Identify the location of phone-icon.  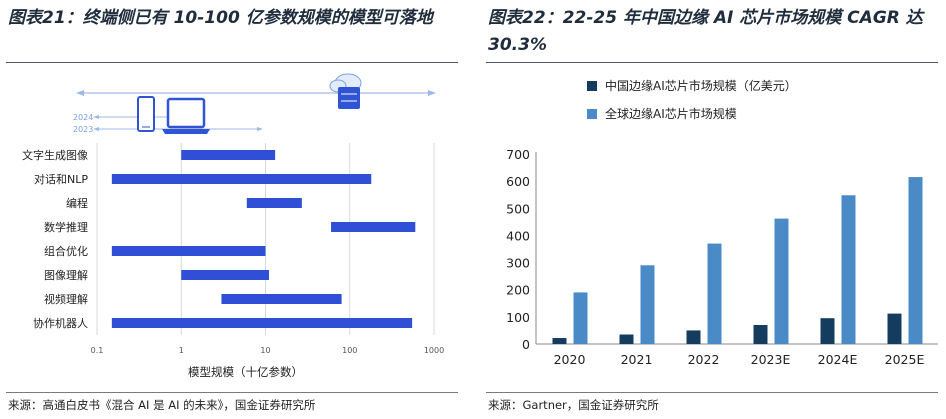
(146, 114).